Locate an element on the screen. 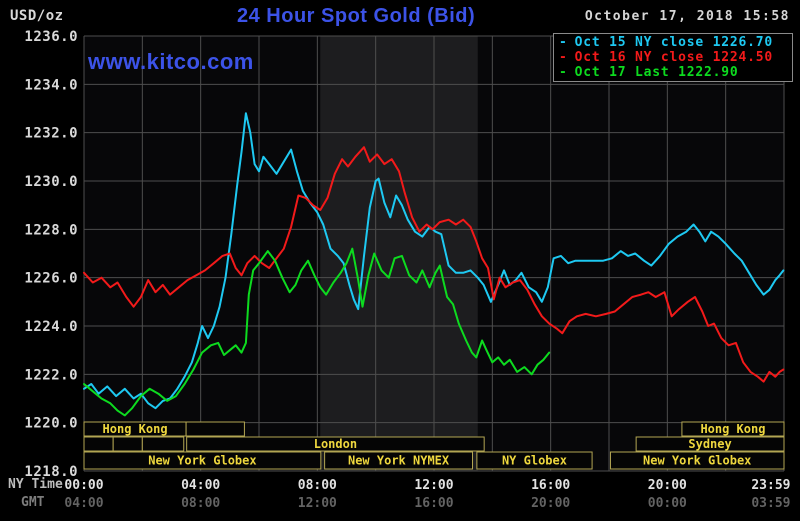 The height and width of the screenshot is (521, 800). y-tick-label: 1228.0 is located at coordinates (51, 230).